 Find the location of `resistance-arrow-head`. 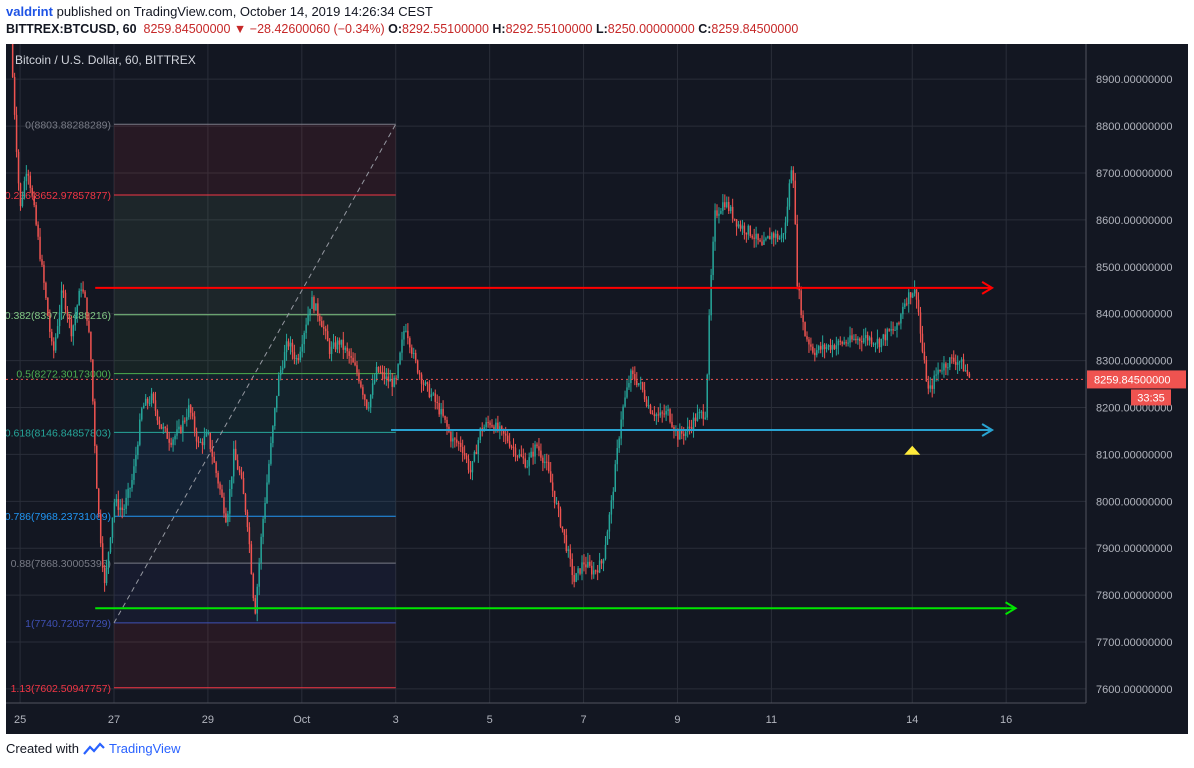

resistance-arrow-head is located at coordinates (988, 288).